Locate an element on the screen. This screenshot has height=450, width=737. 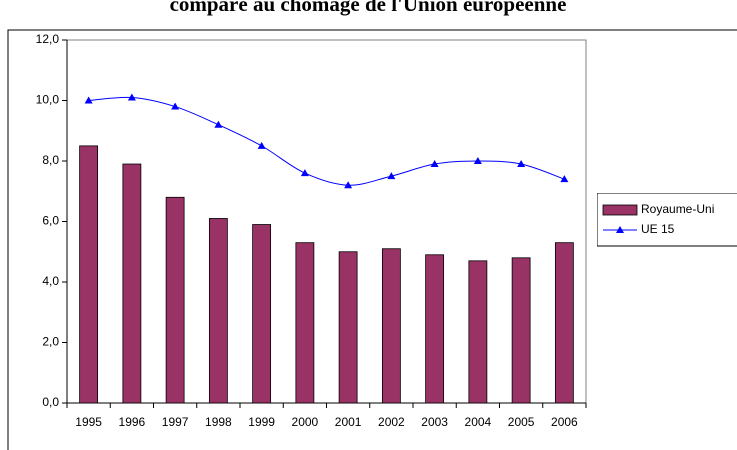
legend-label: UE 15 is located at coordinates (658, 229).